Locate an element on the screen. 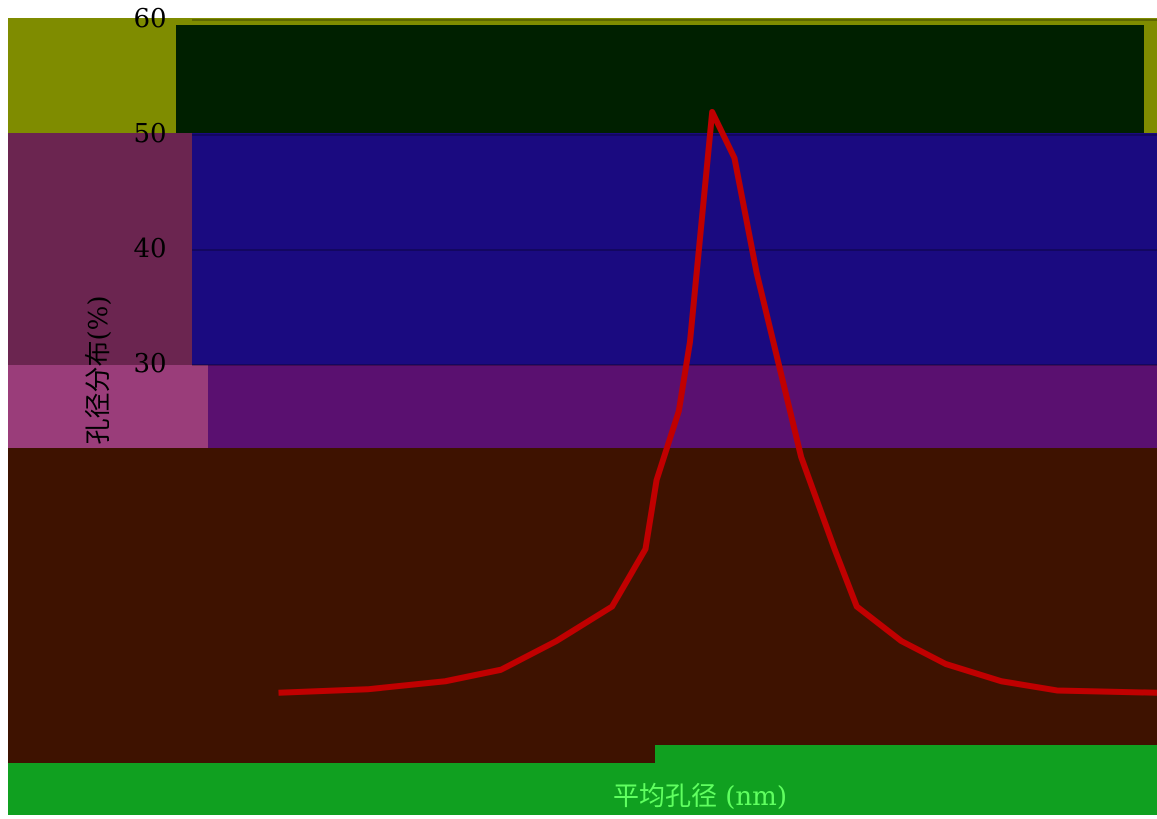 This screenshot has width=1157, height=819. y-tick-label: 50 is located at coordinates (149, 134).